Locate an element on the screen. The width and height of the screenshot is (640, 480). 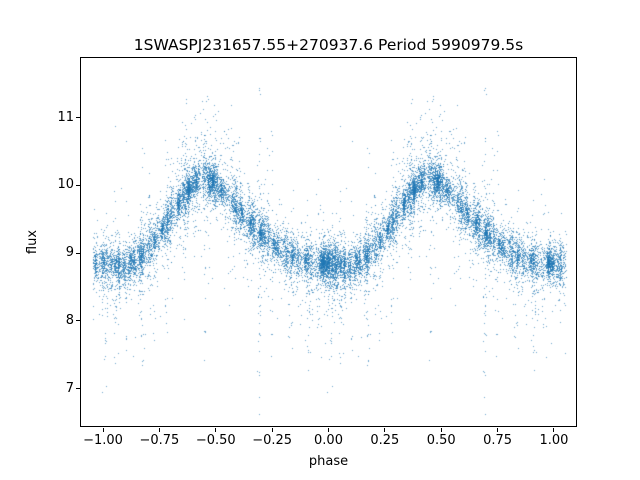
y-tick-label: 9 is located at coordinates (69, 253).